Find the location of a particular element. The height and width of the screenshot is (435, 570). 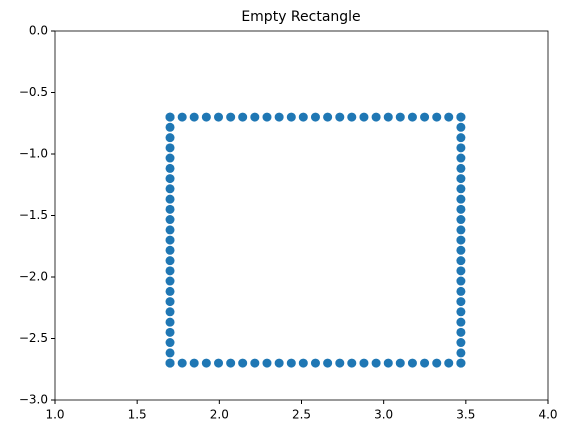

y-tick-label: 0.0 is located at coordinates (38, 31).